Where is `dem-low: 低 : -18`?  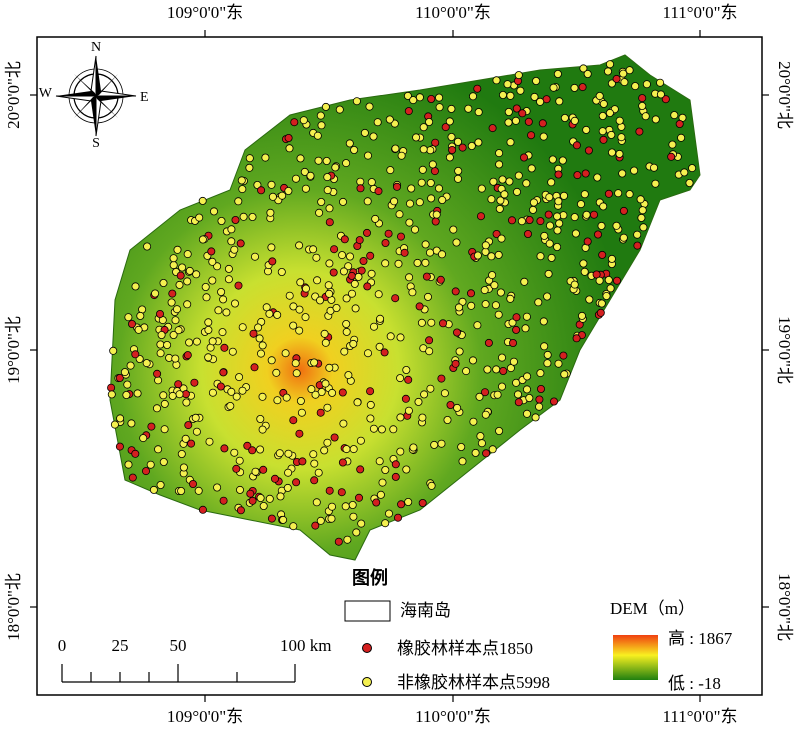
dem-low: 低 : -18 is located at coordinates (694, 683).